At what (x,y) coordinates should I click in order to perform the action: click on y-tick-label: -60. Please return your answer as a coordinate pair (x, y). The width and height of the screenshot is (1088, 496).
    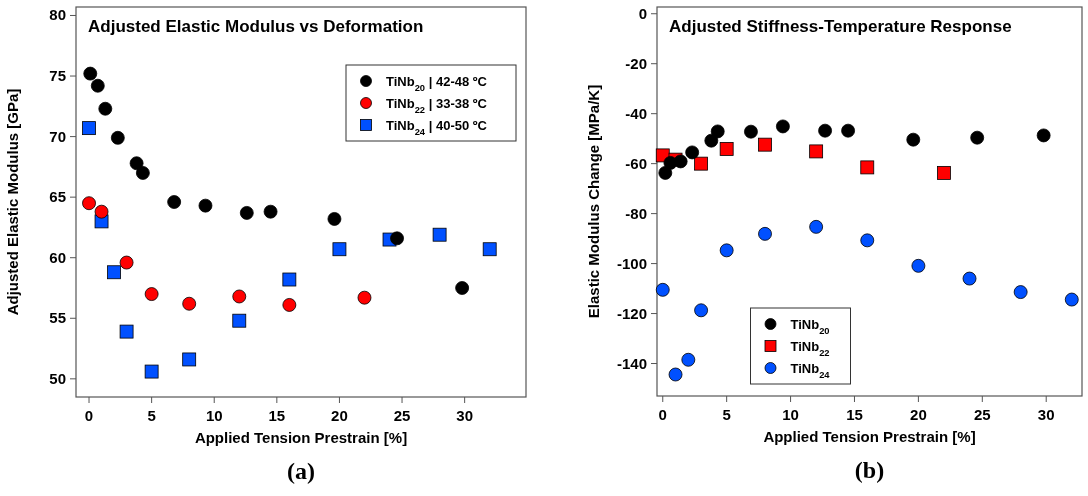
    Looking at the image, I should click on (636, 163).